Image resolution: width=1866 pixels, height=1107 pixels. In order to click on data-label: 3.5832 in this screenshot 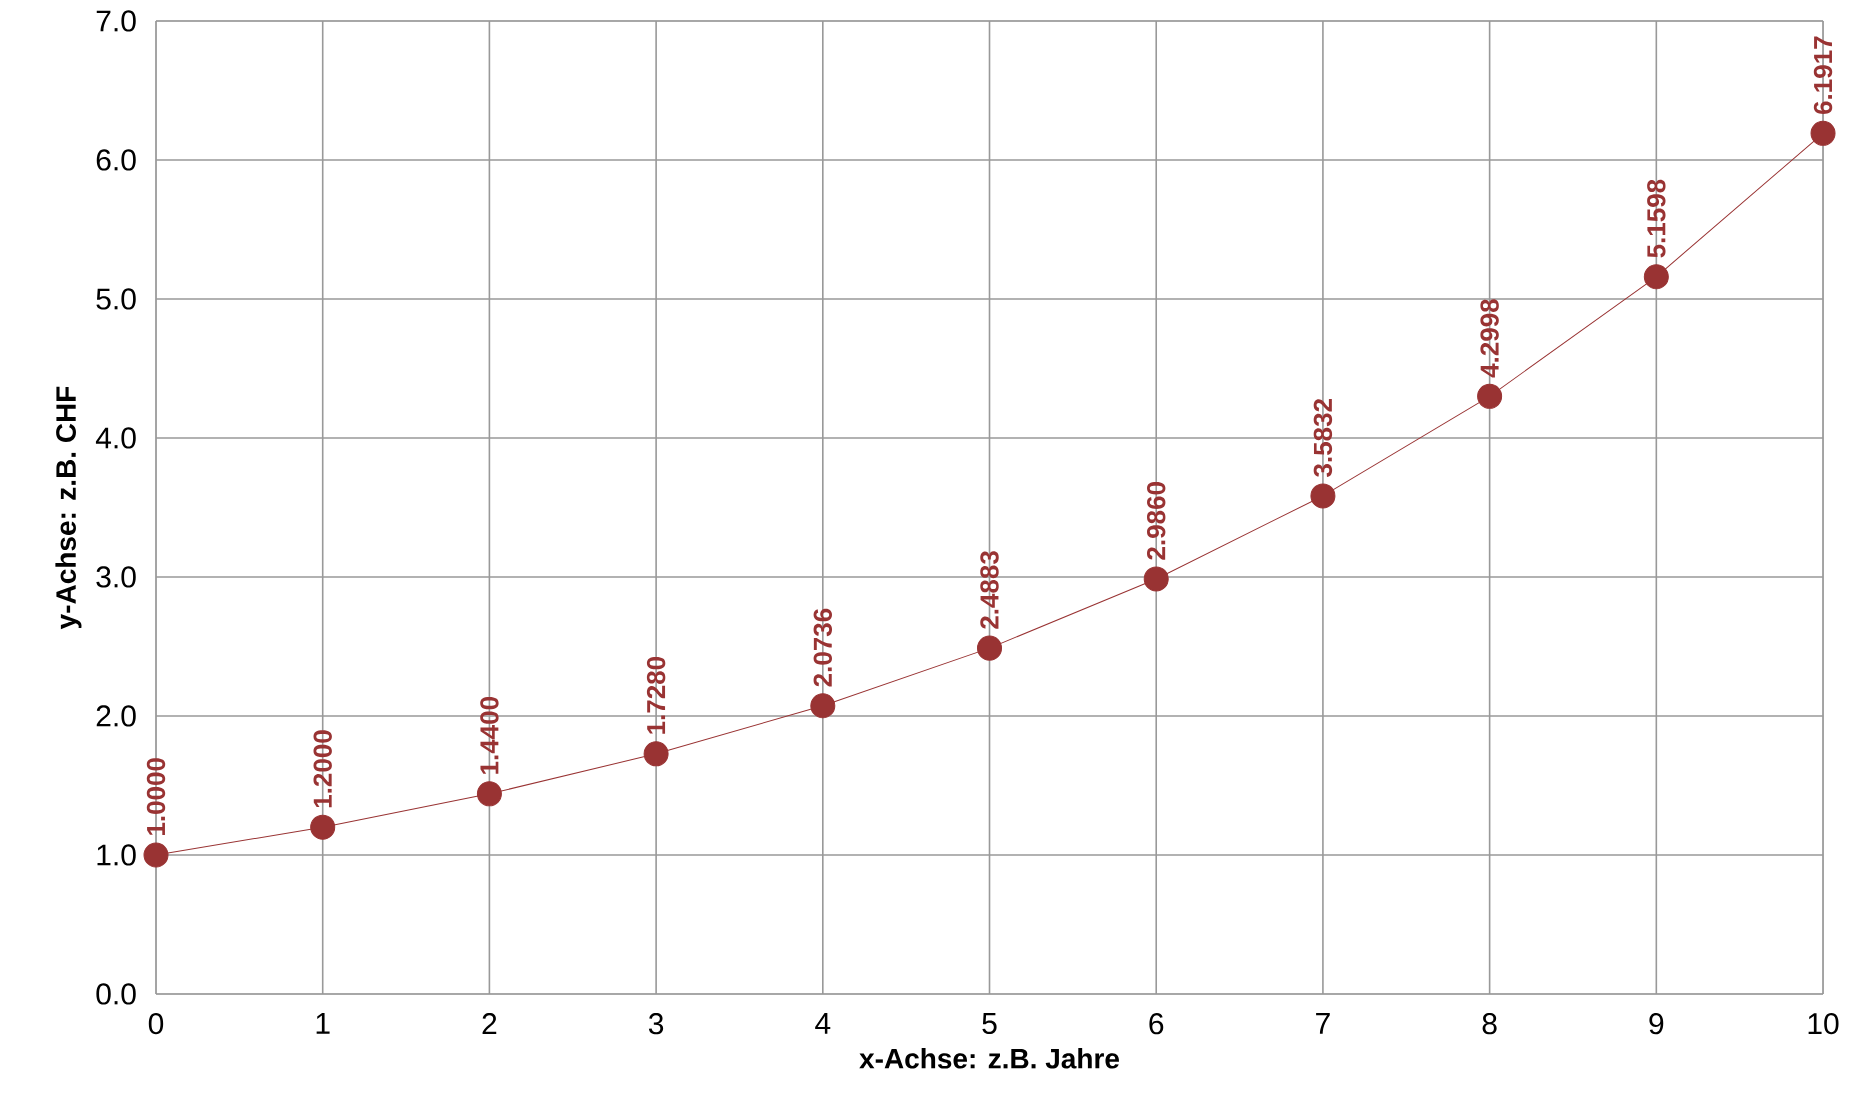, I will do `click(1323, 438)`.